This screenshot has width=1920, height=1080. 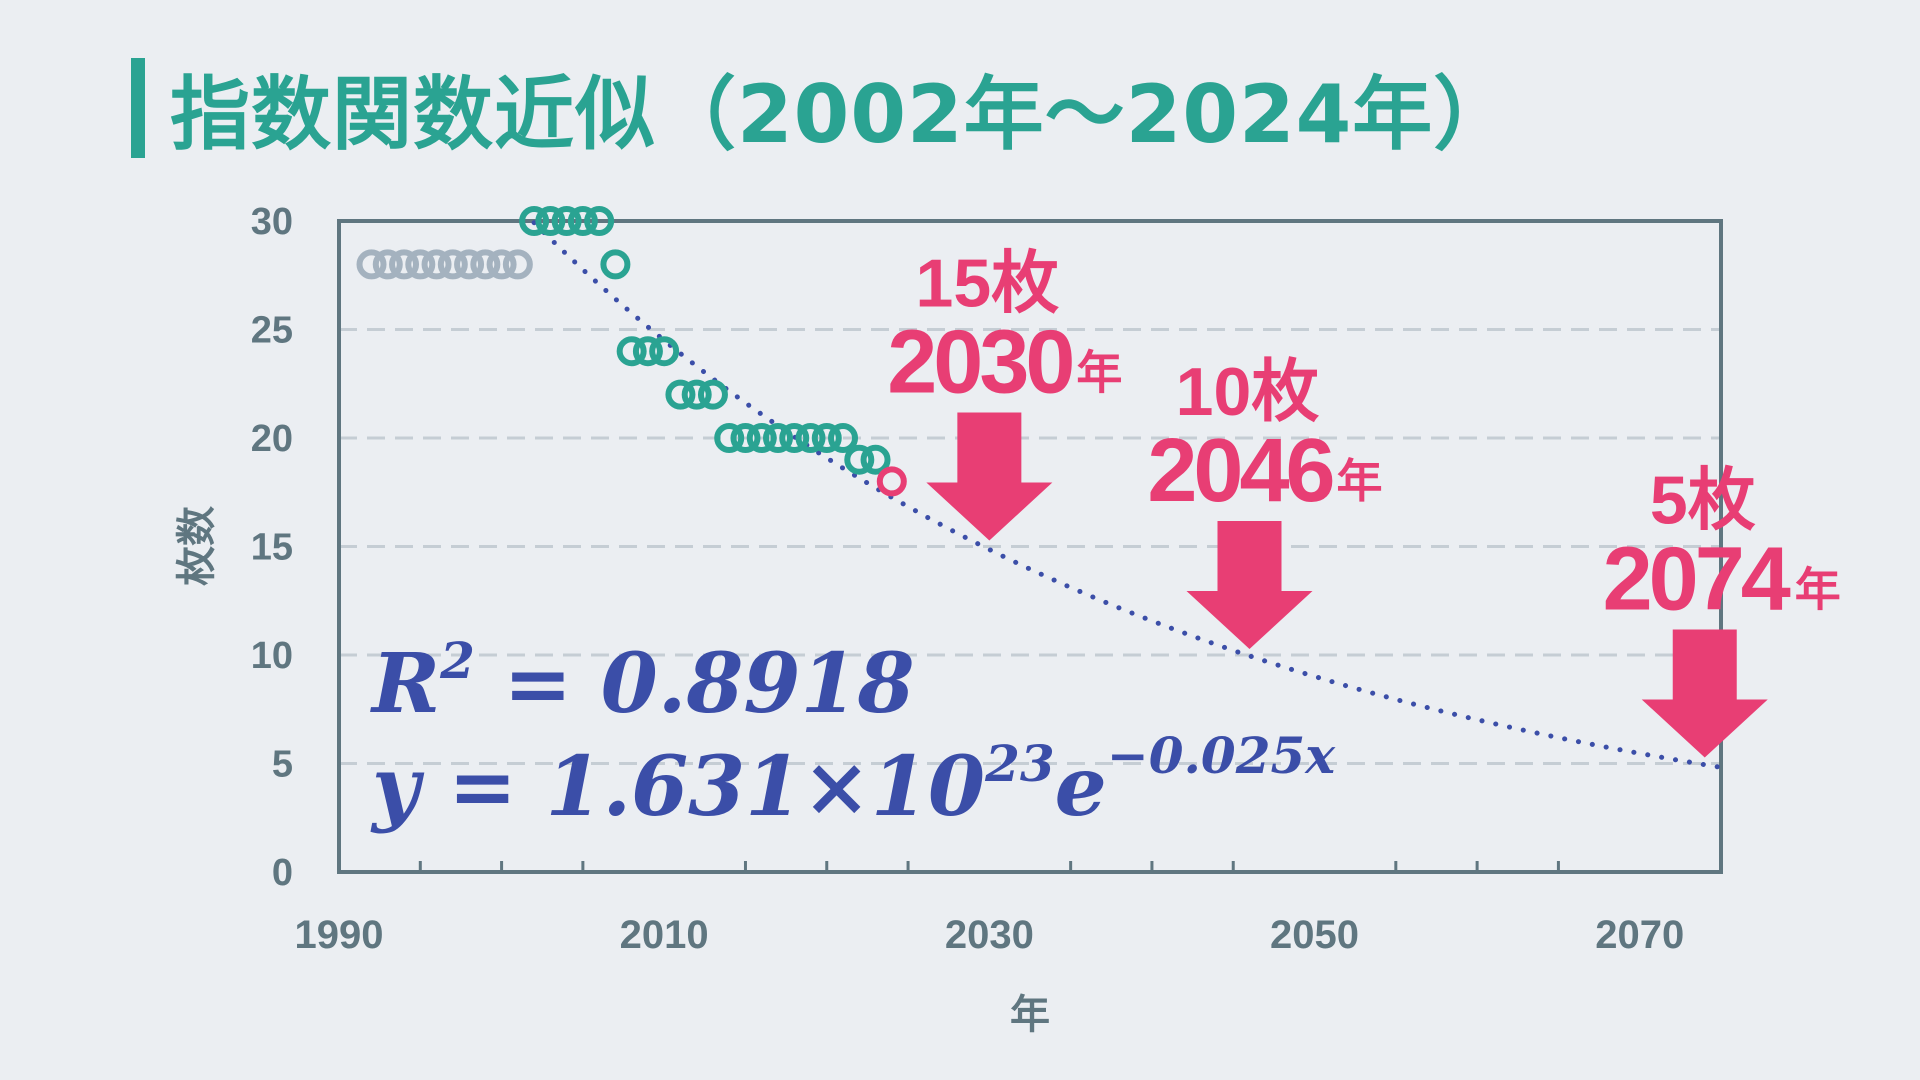 What do you see at coordinates (272, 331) in the screenshot?
I see `y-tick-label: 25` at bounding box center [272, 331].